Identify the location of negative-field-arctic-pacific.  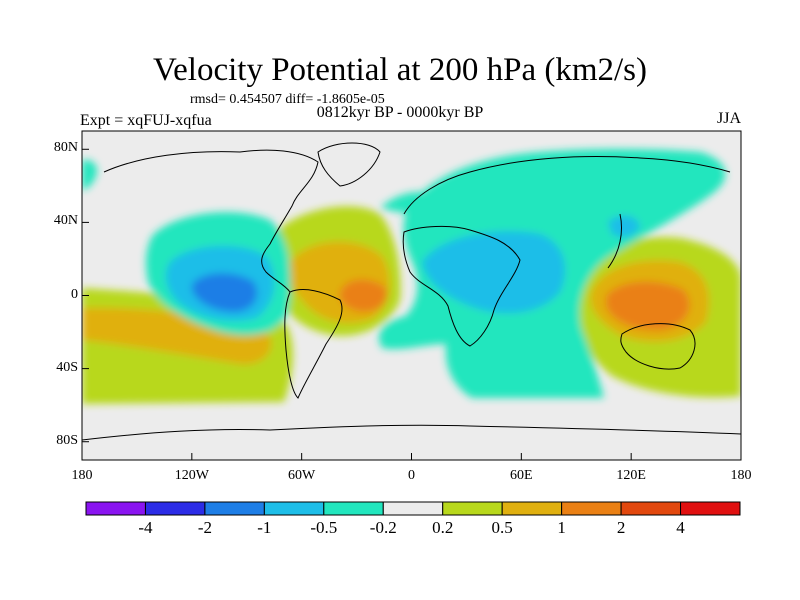
(90, 174).